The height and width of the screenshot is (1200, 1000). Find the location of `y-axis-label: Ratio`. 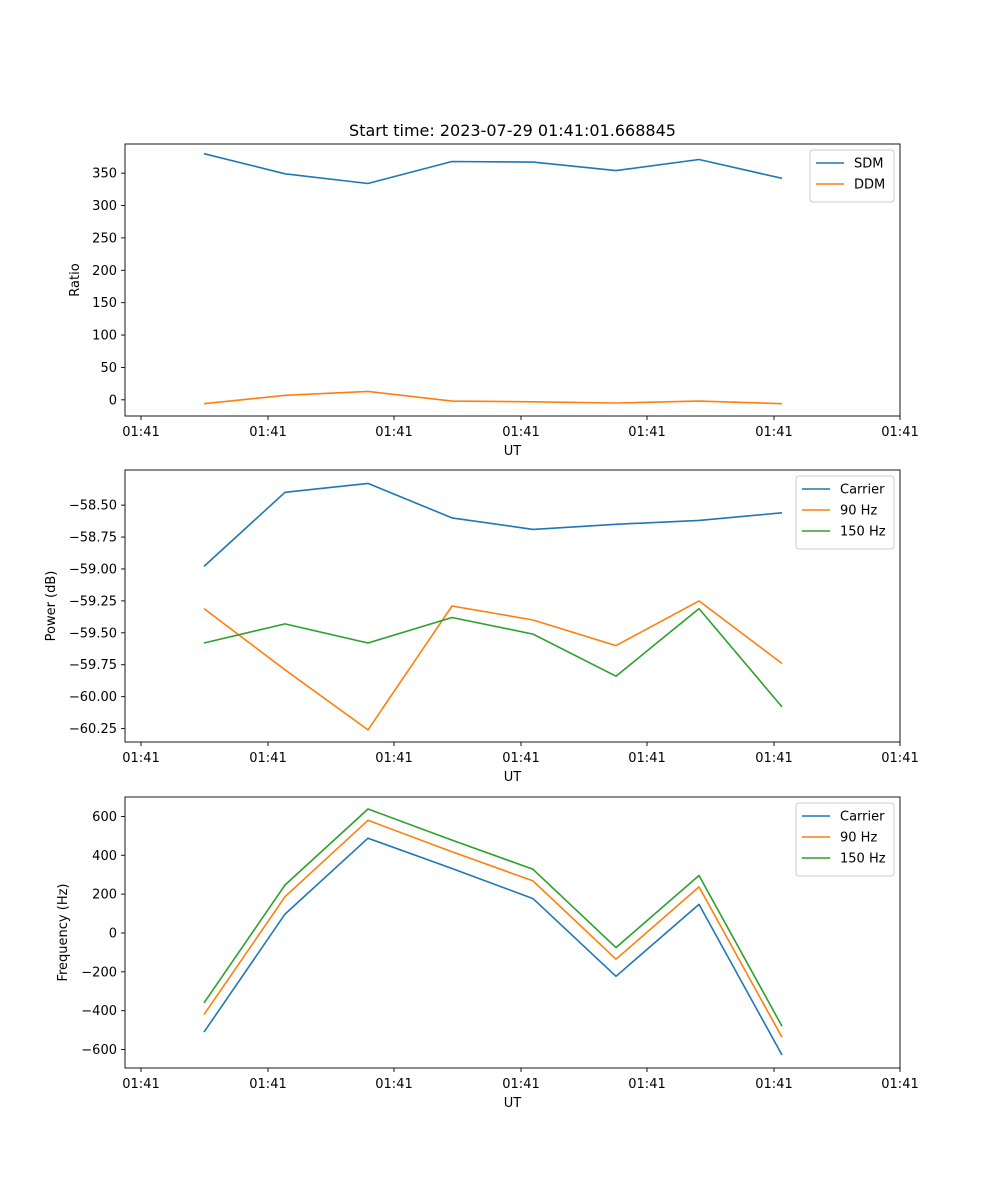

y-axis-label: Ratio is located at coordinates (75, 279).